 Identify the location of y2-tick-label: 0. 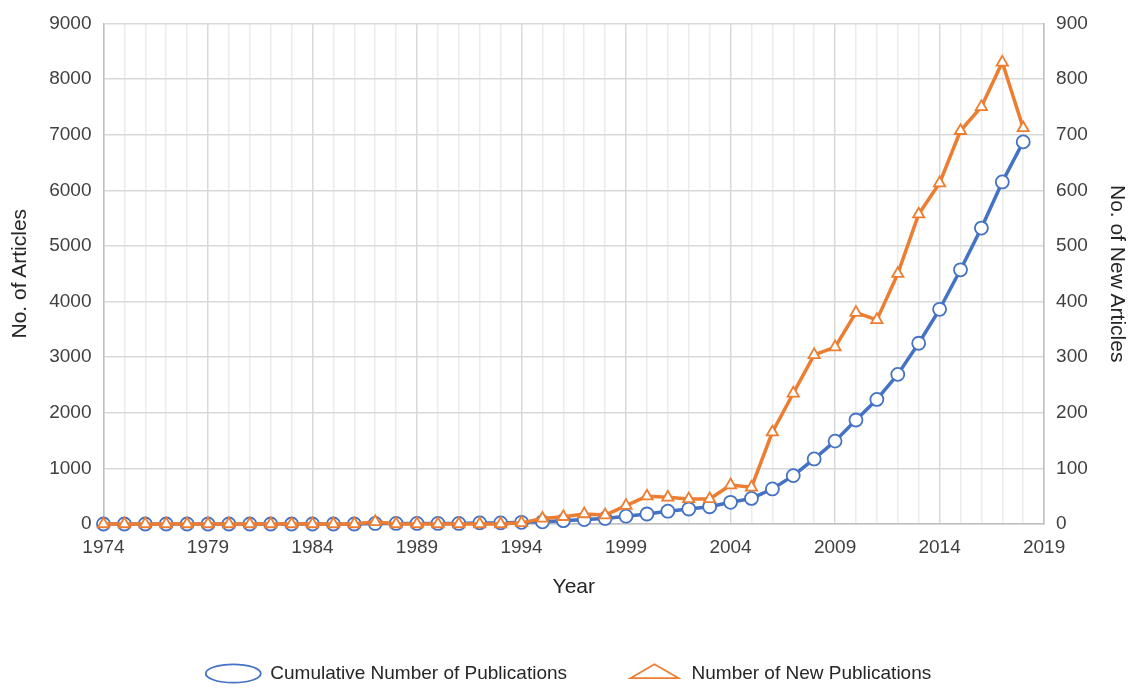
(1061, 523).